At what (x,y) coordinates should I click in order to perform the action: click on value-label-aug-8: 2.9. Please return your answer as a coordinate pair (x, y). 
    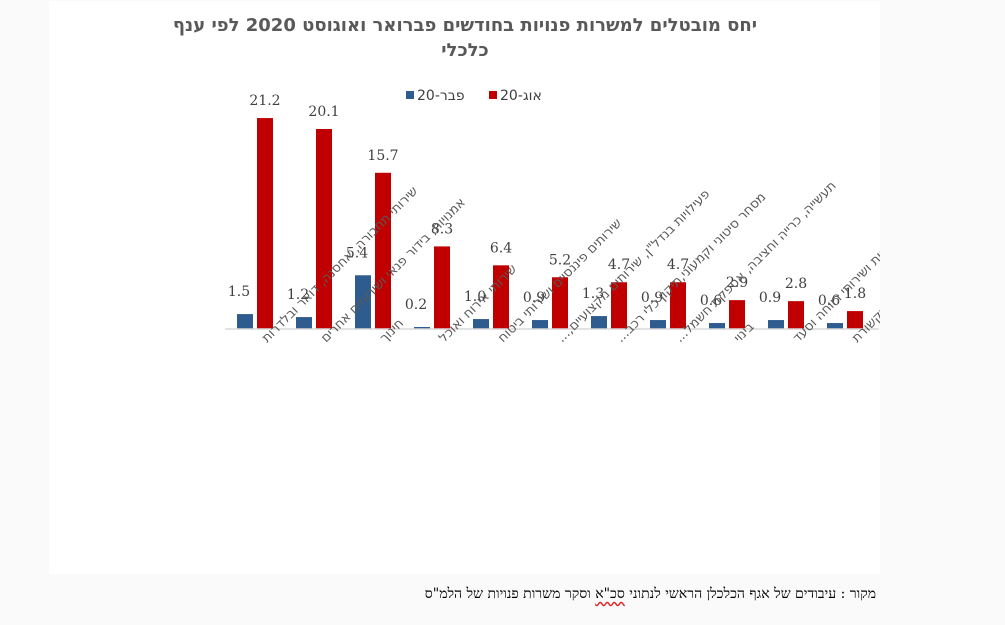
    Looking at the image, I should click on (737, 283).